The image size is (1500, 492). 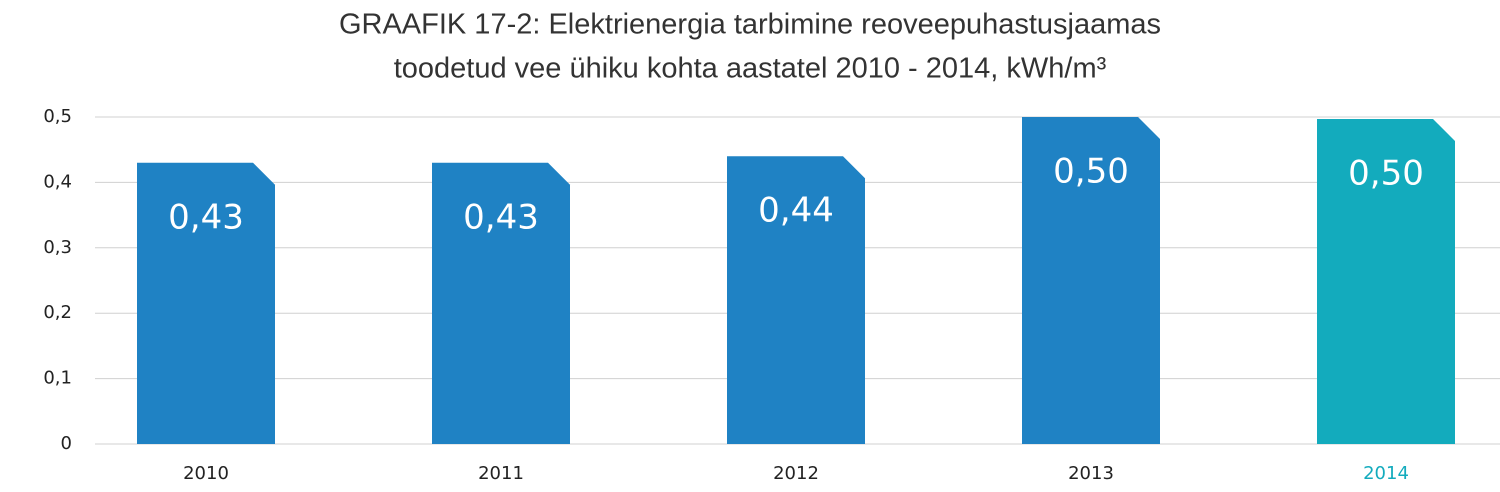 I want to click on x-tick-label: 2010, so click(x=206, y=473).